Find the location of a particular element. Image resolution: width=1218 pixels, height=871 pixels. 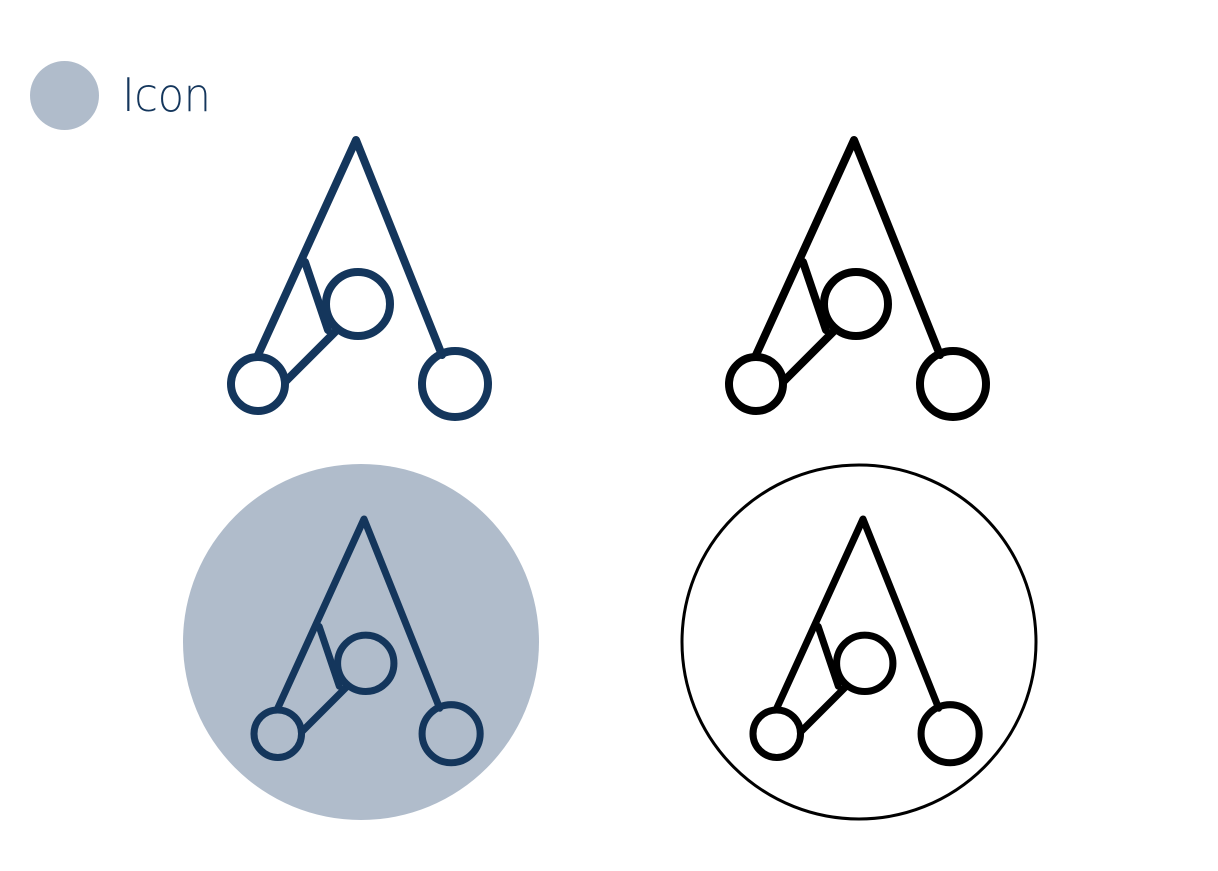

black-badge-icon is located at coordinates (859, 642).